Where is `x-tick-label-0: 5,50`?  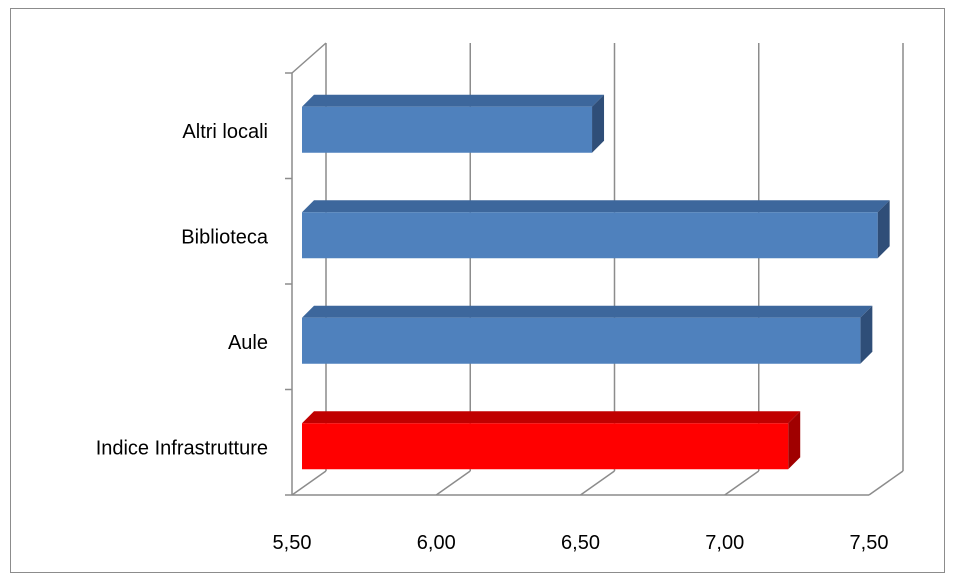 x-tick-label-0: 5,50 is located at coordinates (292, 543).